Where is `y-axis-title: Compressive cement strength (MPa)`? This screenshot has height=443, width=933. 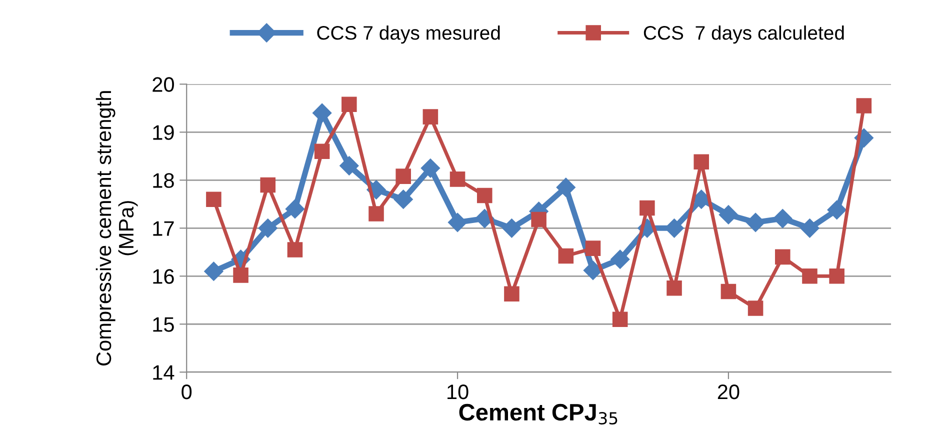
y-axis-title: Compressive cement strength (MPa) is located at coordinates (117, 228).